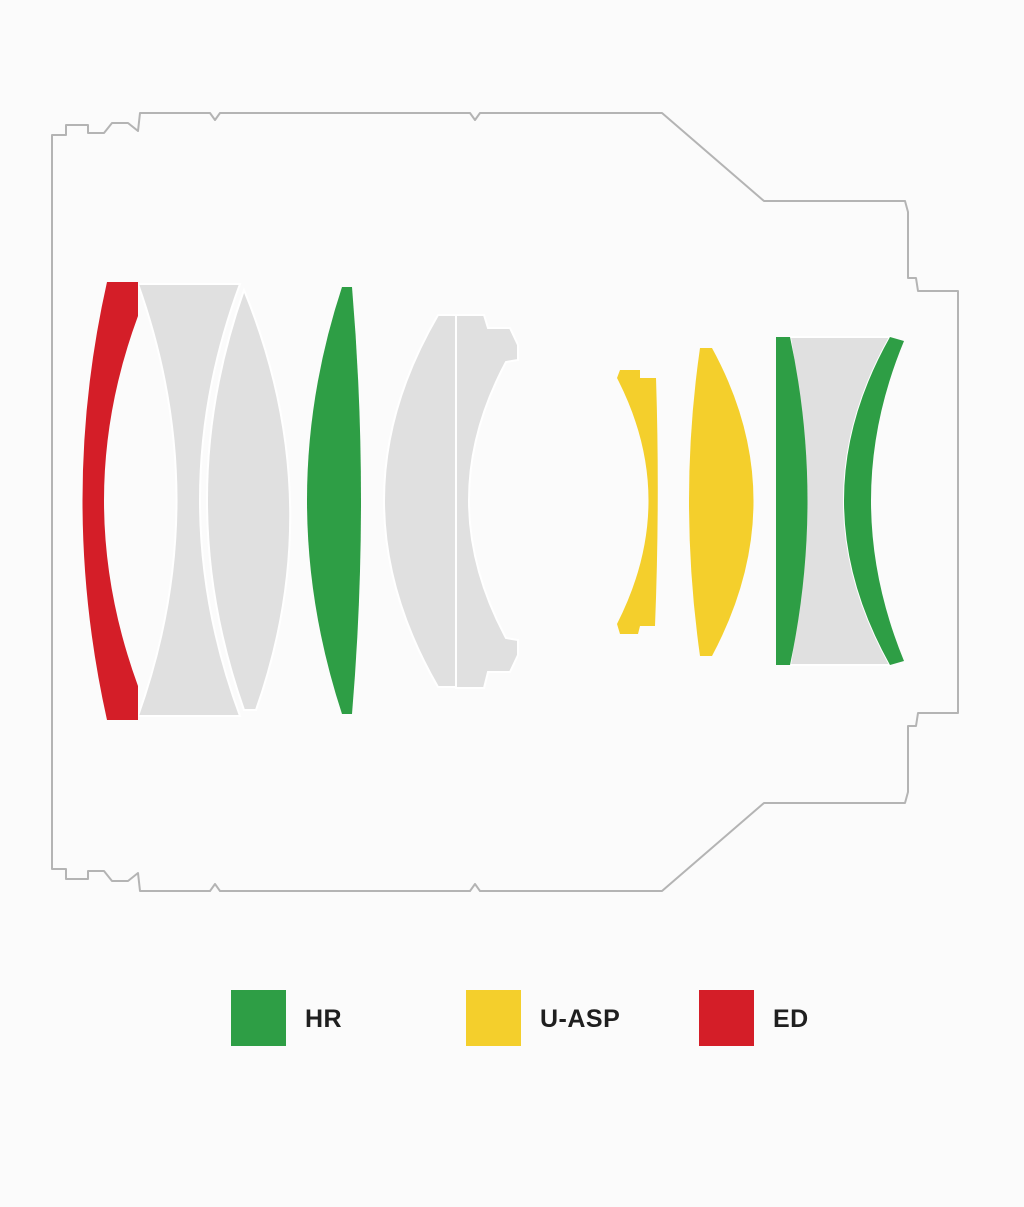 This screenshot has height=1207, width=1024. I want to click on legend: HR U-ASP ED, so click(512, 1019).